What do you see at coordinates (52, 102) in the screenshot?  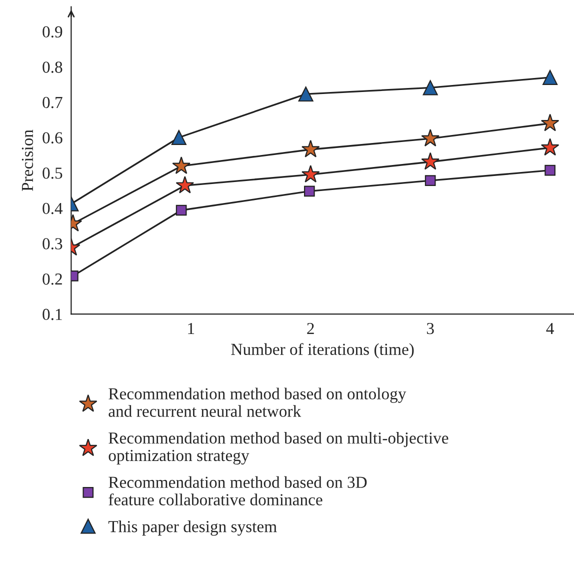 I see `y-tick-label: 0.7` at bounding box center [52, 102].